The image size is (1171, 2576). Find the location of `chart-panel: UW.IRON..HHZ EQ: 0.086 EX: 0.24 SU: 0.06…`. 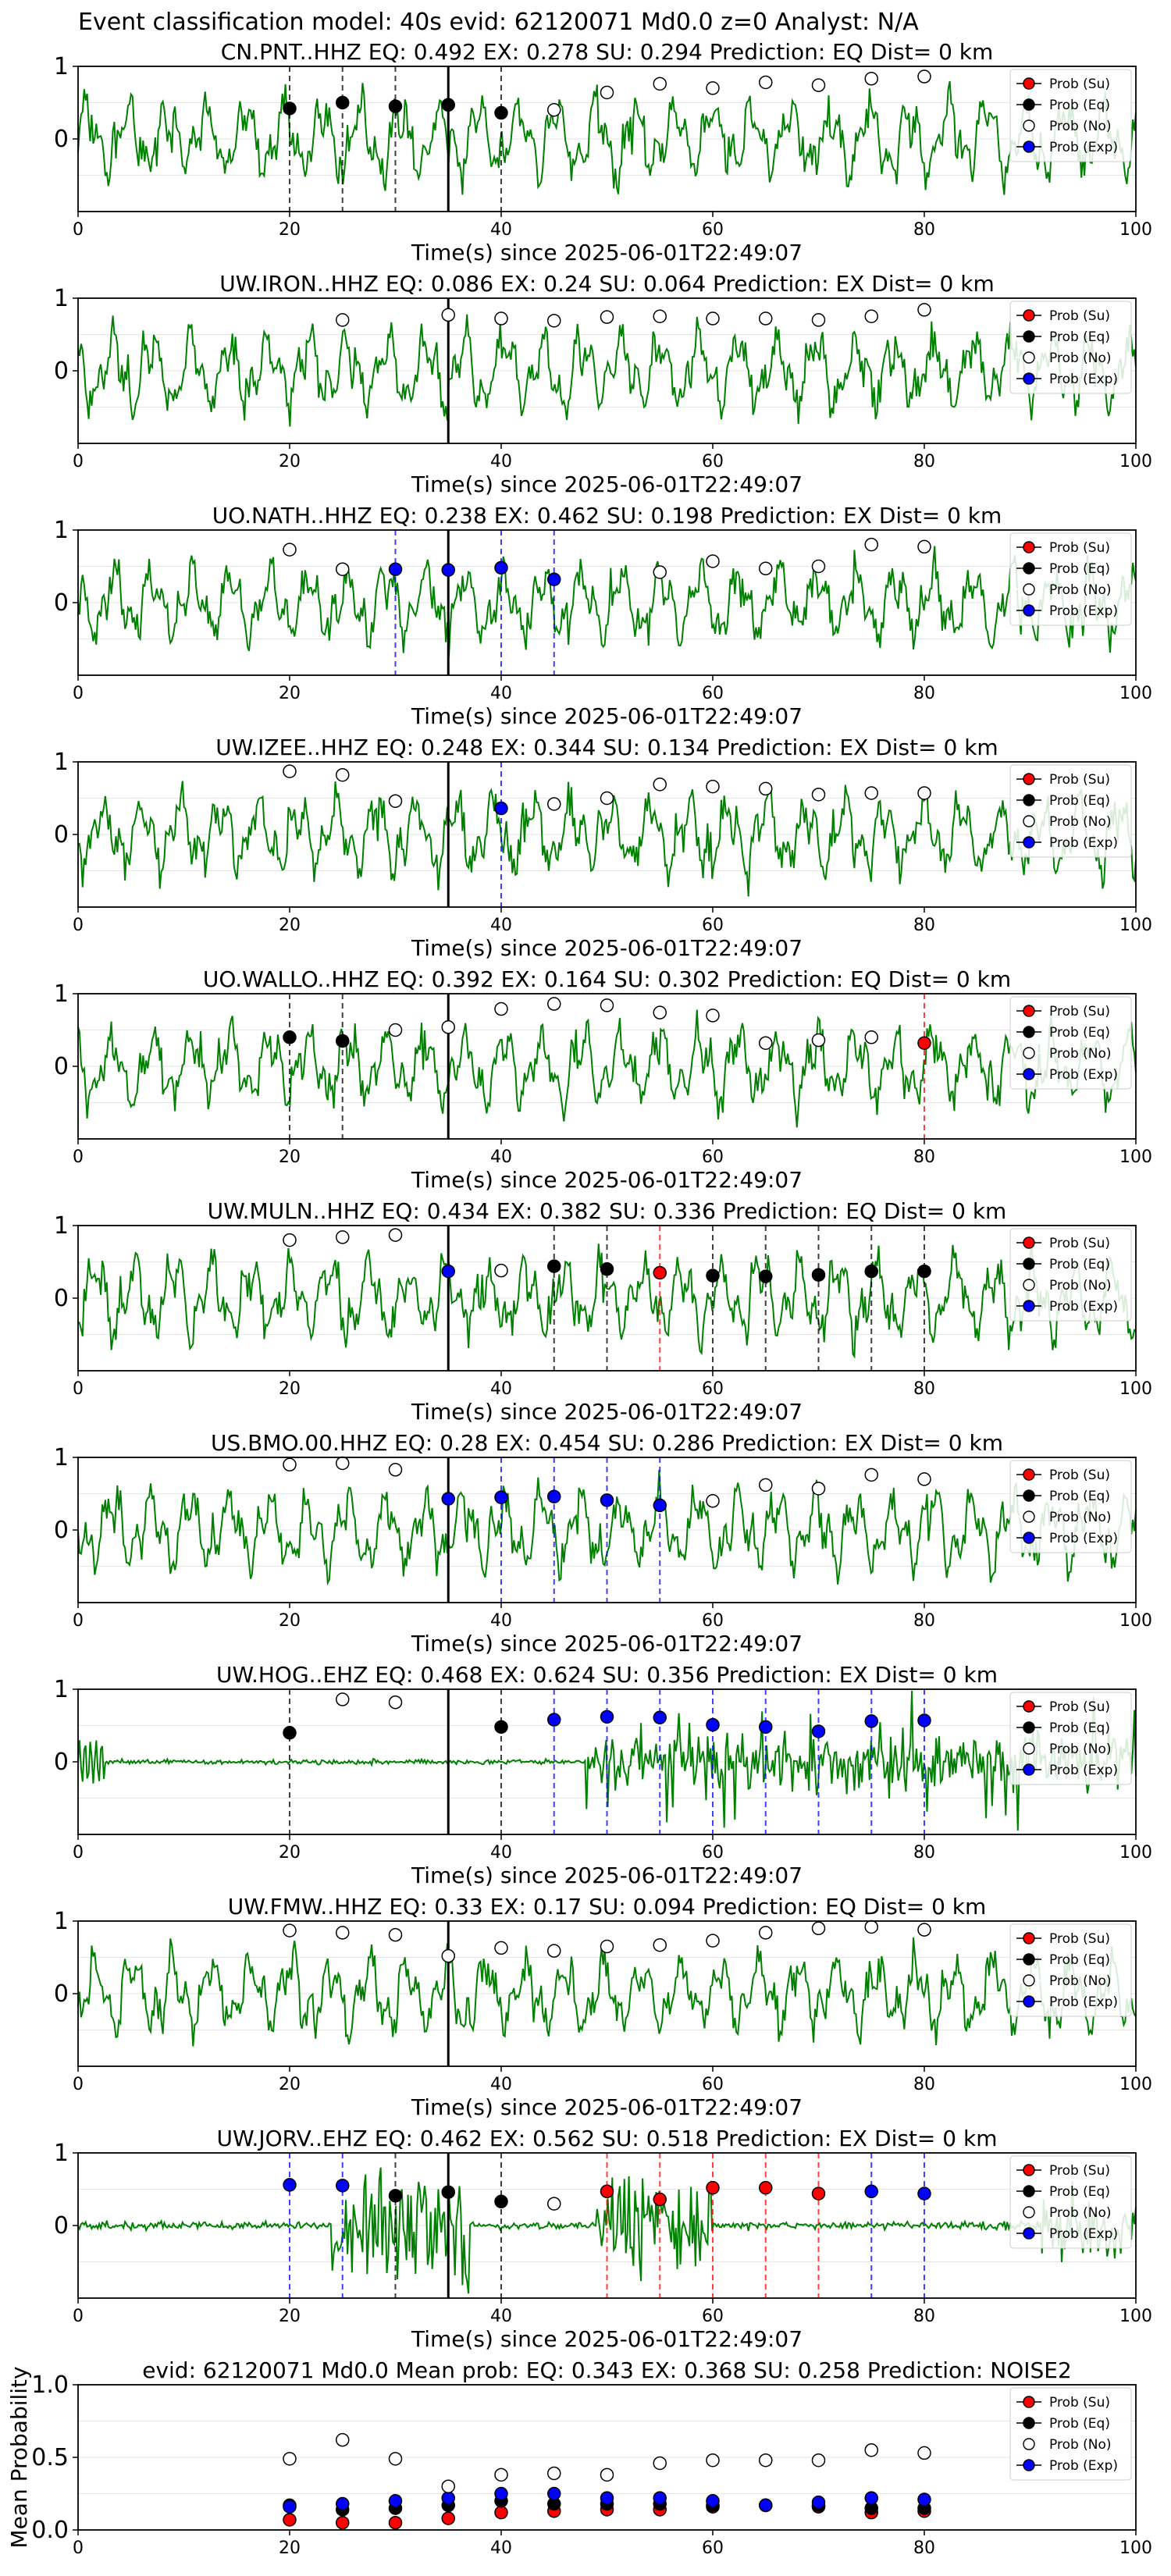

chart-panel: UW.IRON..HHZ EQ: 0.086 EX: 0.24 SU: 0.06… is located at coordinates (603, 384).